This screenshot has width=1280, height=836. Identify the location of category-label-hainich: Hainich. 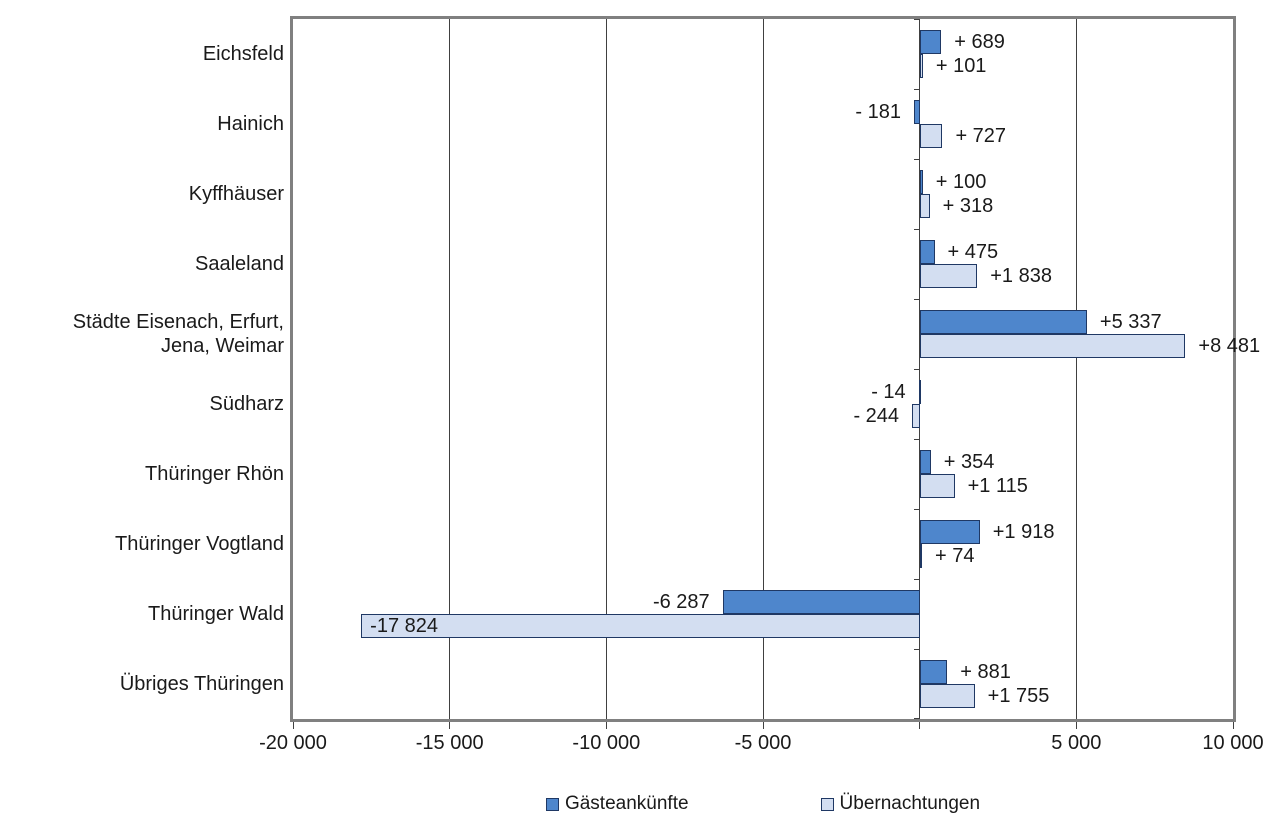
(250, 124).